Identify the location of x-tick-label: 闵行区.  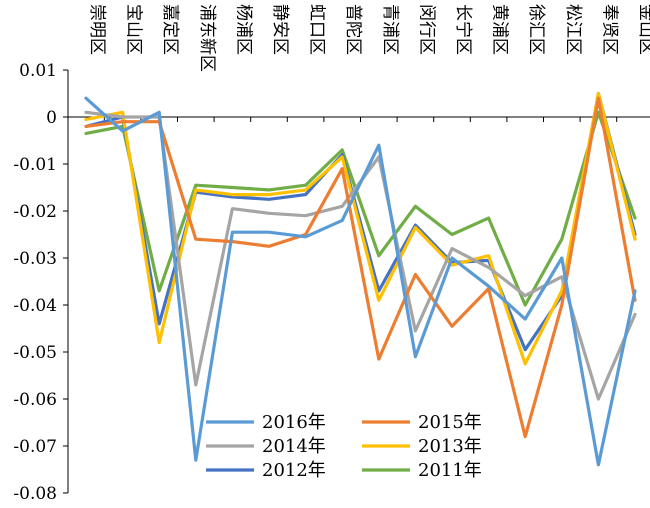
(426, 29).